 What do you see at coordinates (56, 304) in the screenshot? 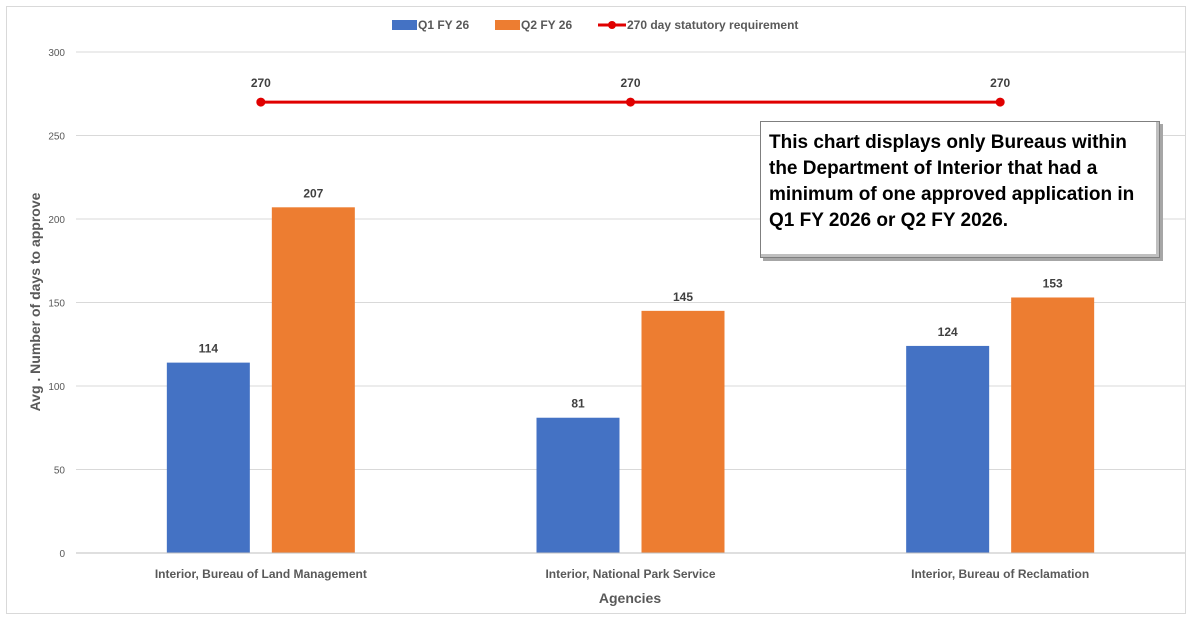
I see `y-tick-label: 150` at bounding box center [56, 304].